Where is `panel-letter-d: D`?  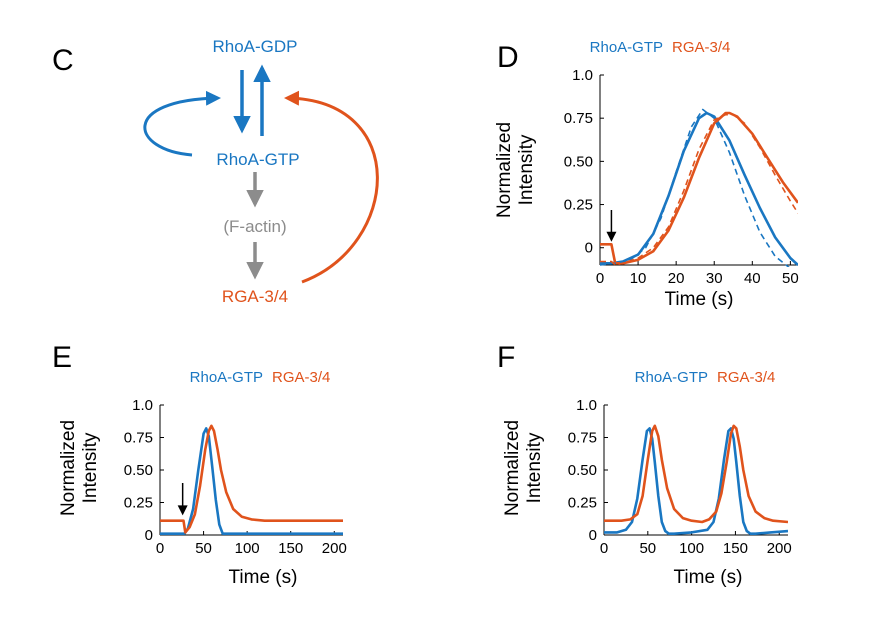 panel-letter-d: D is located at coordinates (508, 57).